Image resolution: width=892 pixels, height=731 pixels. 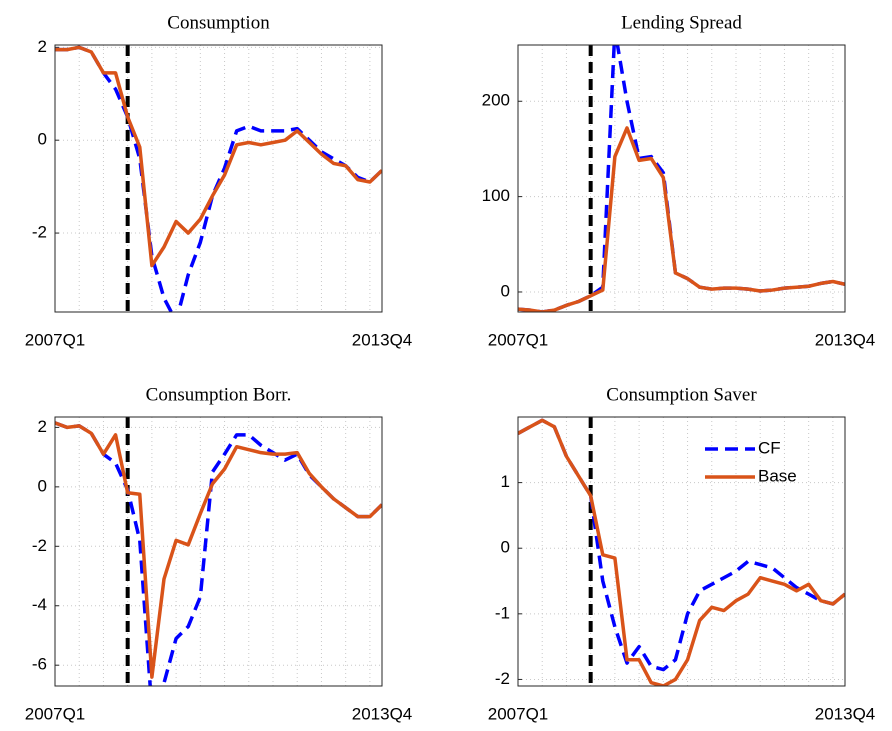 What do you see at coordinates (681, 394) in the screenshot?
I see `chart-title: Consumption Saver` at bounding box center [681, 394].